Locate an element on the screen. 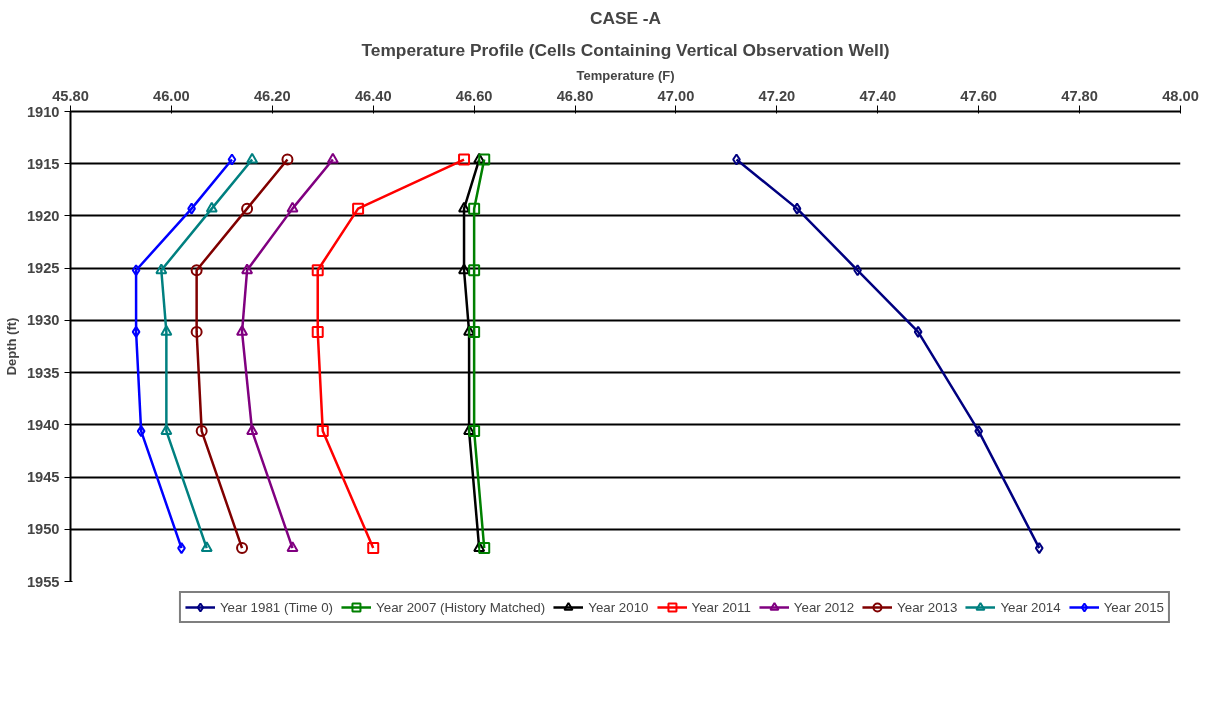 This screenshot has height=711, width=1224. x-tick-label: 46.20 is located at coordinates (272, 95).